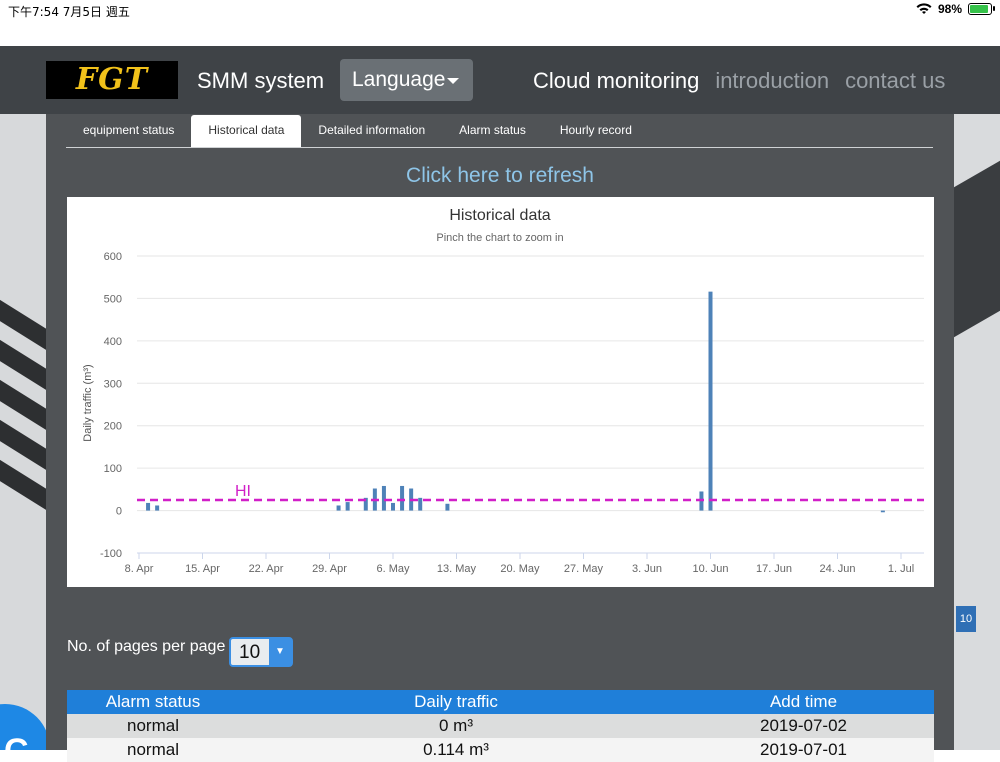 The image size is (1000, 762). What do you see at coordinates (901, 569) in the screenshot?
I see `x-tick-label: 1. Jul` at bounding box center [901, 569].